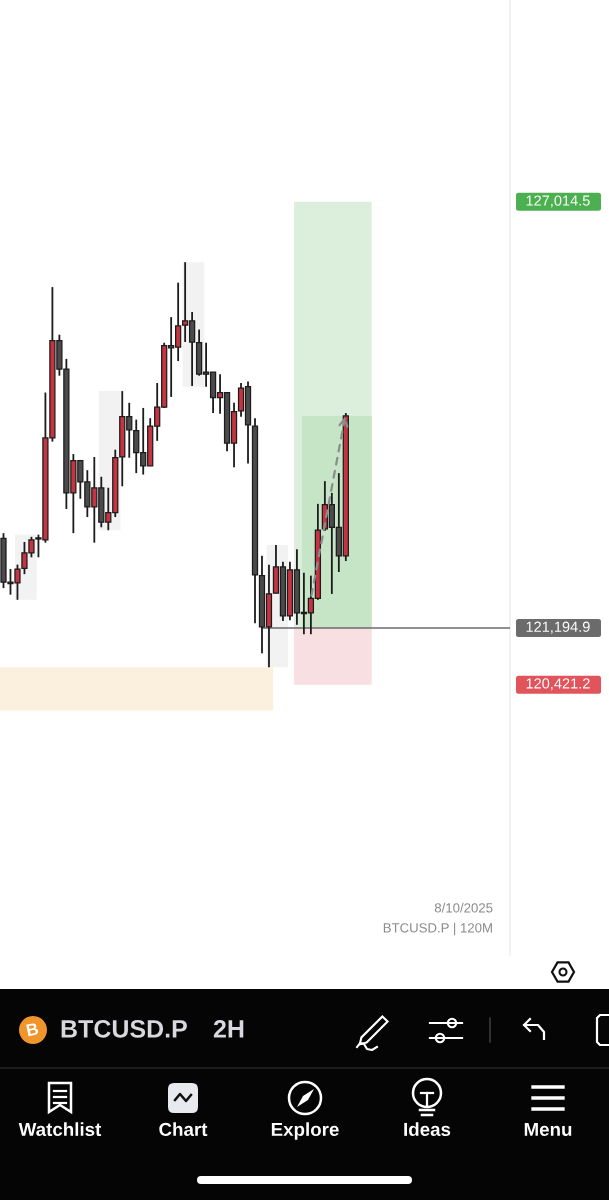 The width and height of the screenshot is (609, 1200). I want to click on text: Menu, so click(548, 1129).